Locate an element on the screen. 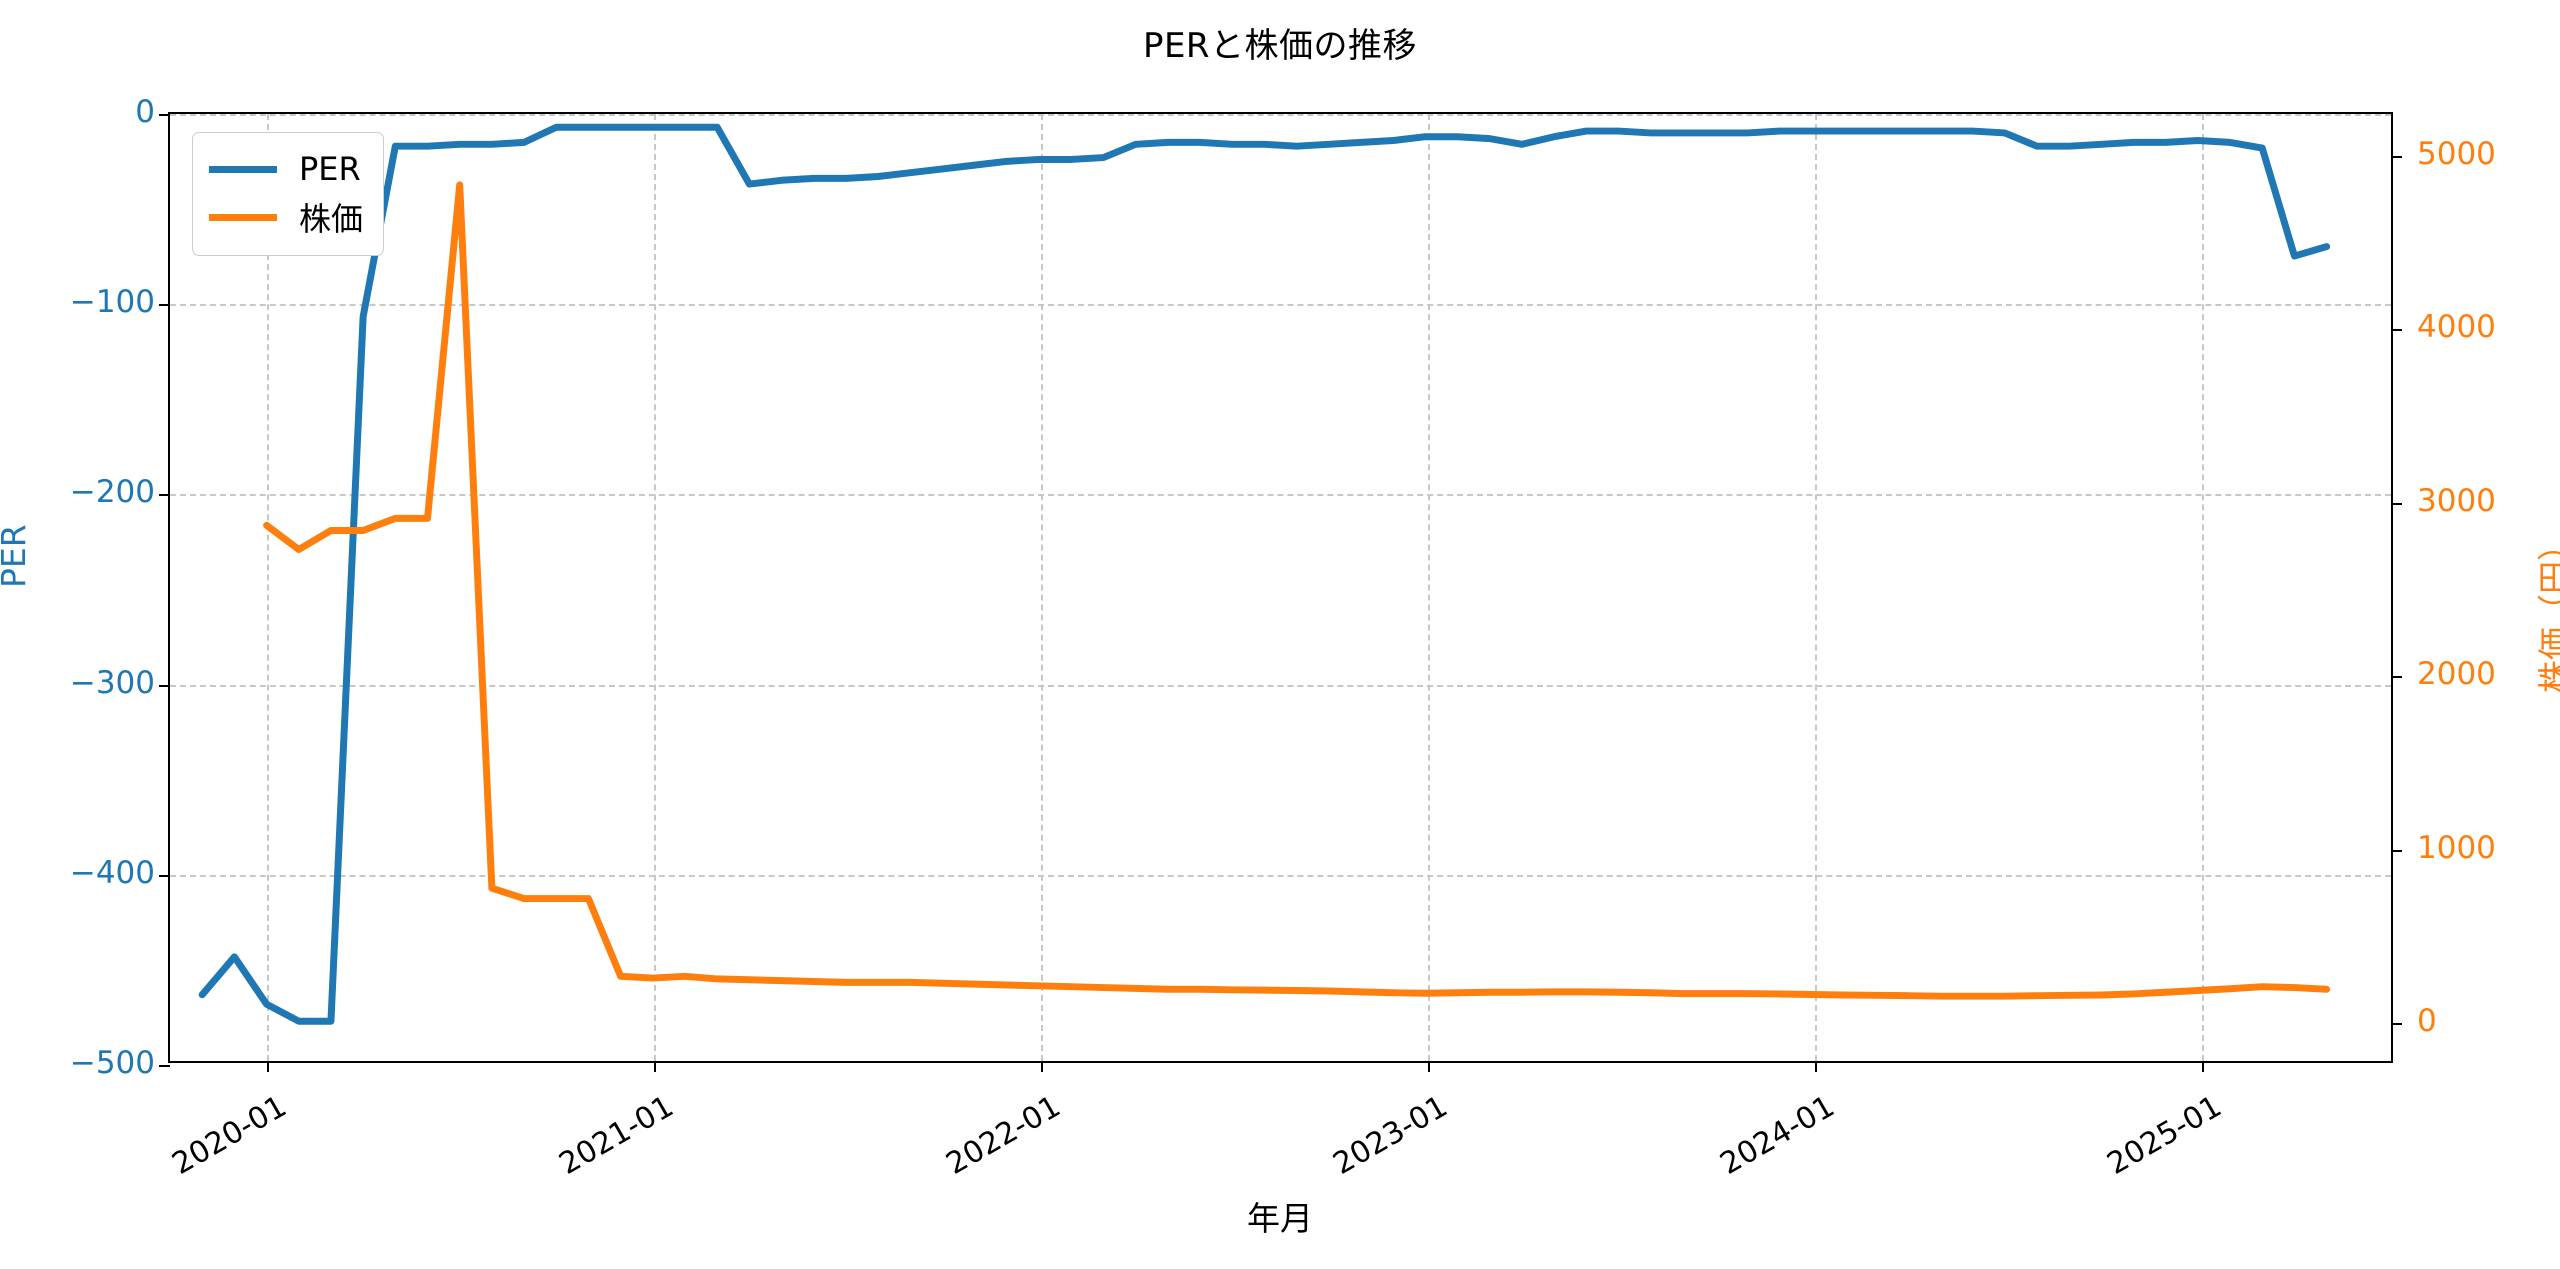 Image resolution: width=2560 pixels, height=1269 pixels. page-title: PERと株価の推移 is located at coordinates (1280, 46).